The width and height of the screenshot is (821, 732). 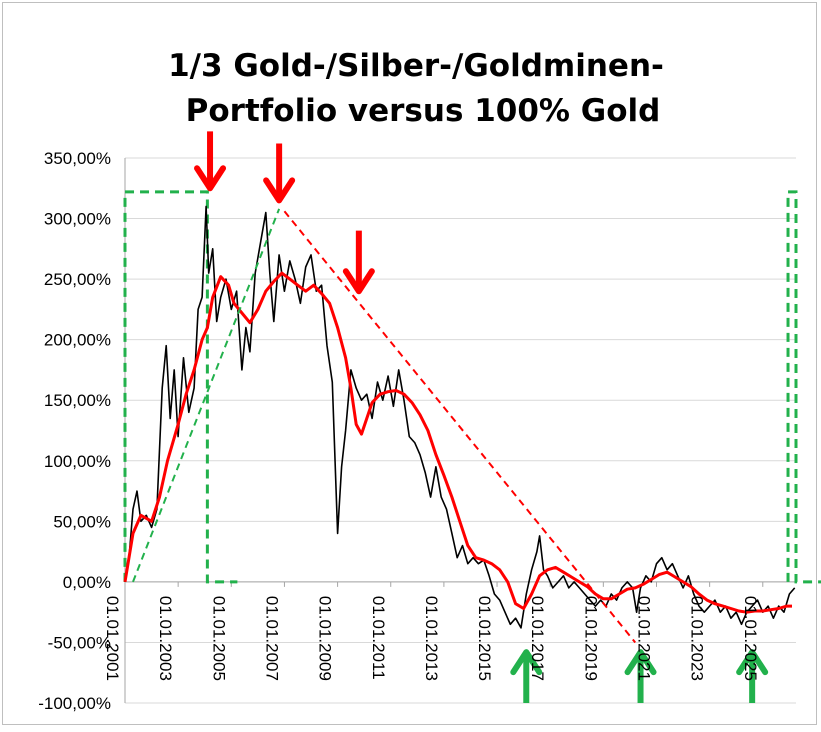 I want to click on x-tick-label: 01.01.2001, so click(x=112, y=638).